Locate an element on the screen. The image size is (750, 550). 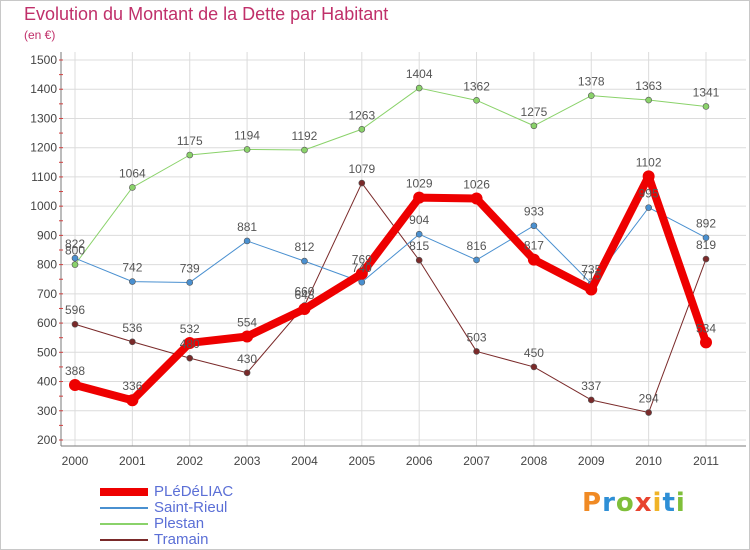
data-label: 1102 is located at coordinates (649, 162).